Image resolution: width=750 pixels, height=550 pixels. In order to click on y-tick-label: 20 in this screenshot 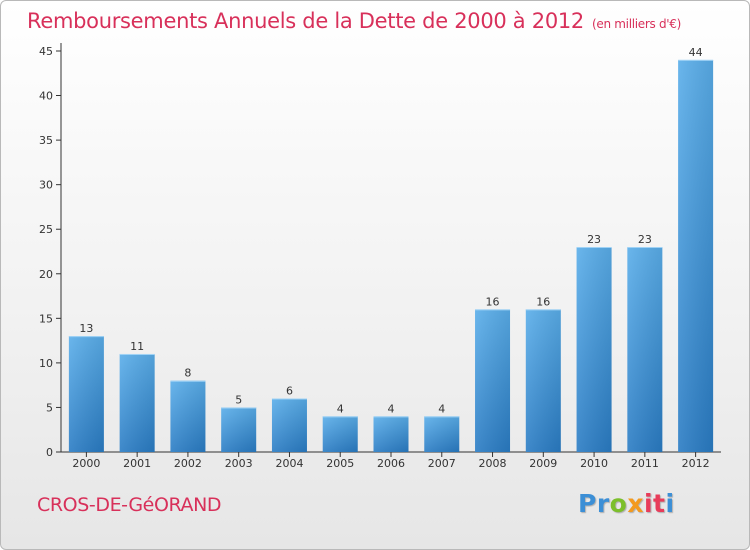, I will do `click(46, 274)`.